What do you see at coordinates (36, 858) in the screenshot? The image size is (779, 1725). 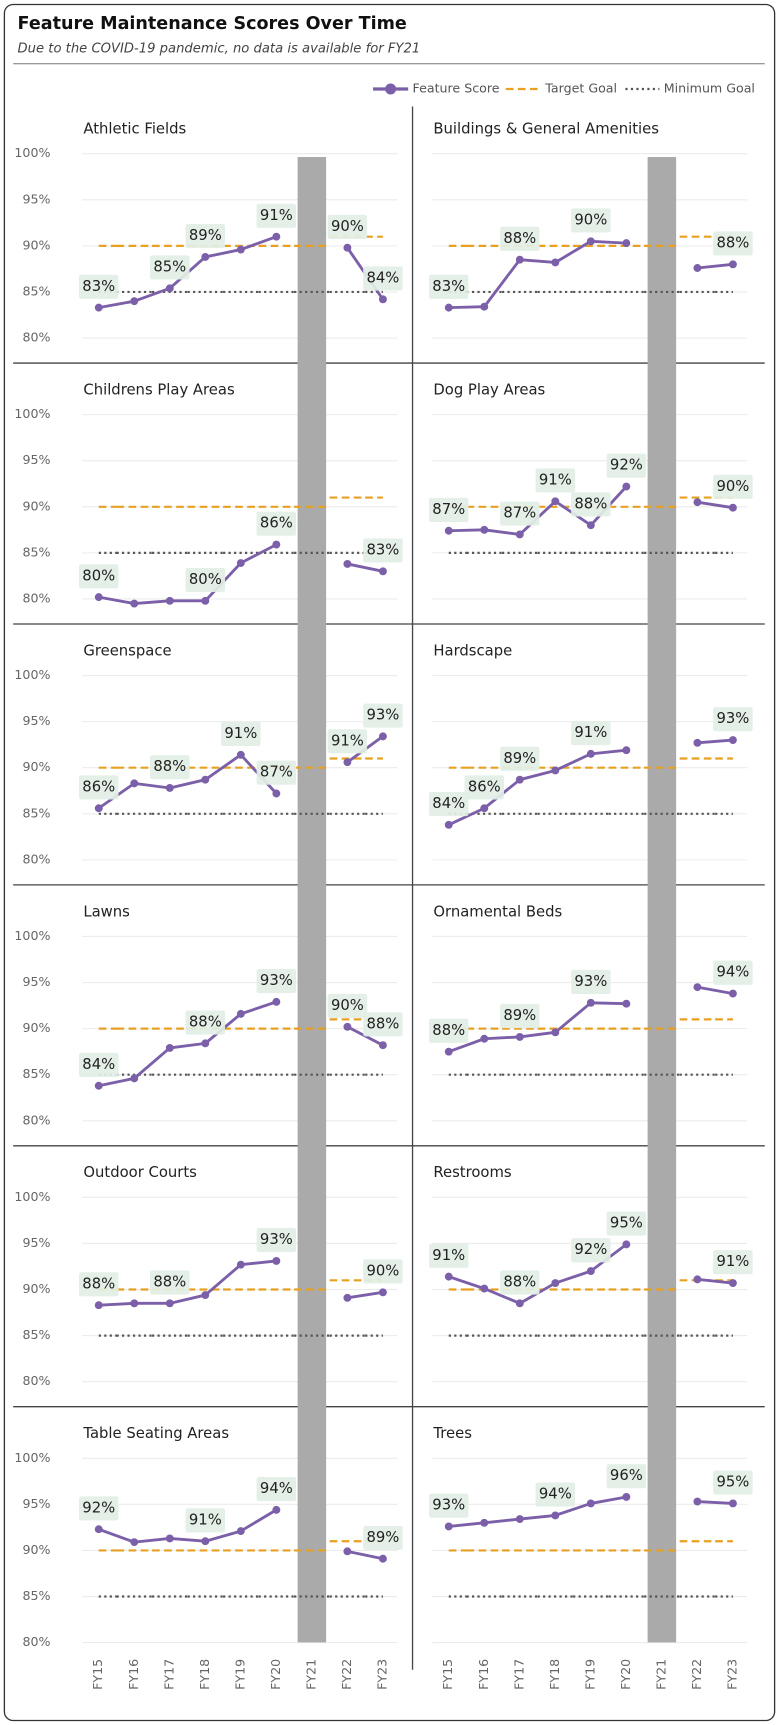 I see `y-tick-label: 80%` at bounding box center [36, 858].